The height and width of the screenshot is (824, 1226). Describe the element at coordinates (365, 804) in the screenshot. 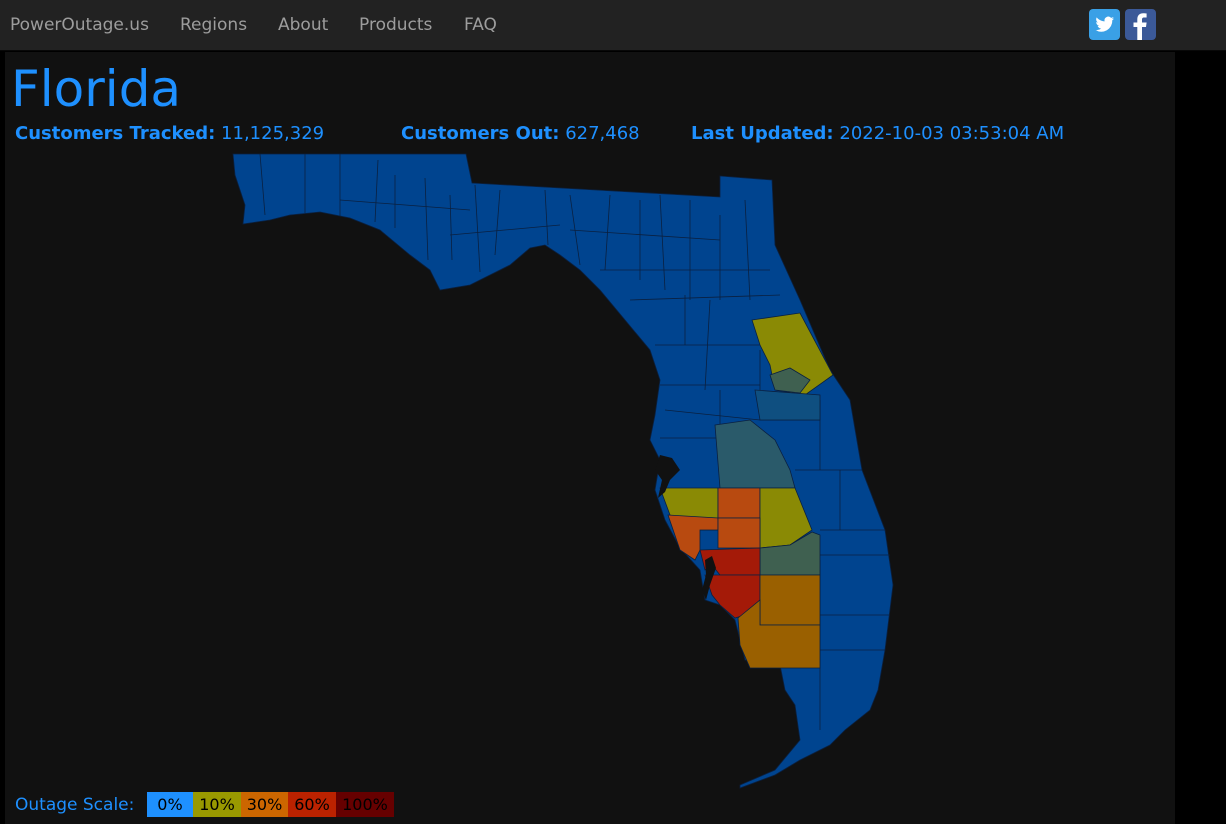

I see `scale-level-100: 100%` at that location.